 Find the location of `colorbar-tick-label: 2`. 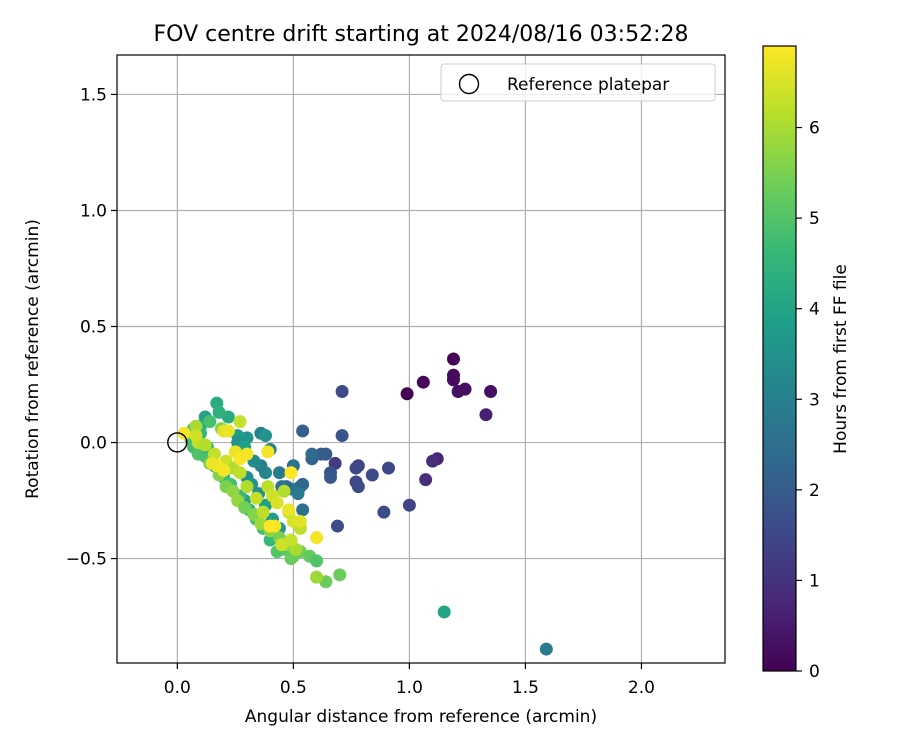

colorbar-tick-label: 2 is located at coordinates (814, 491).